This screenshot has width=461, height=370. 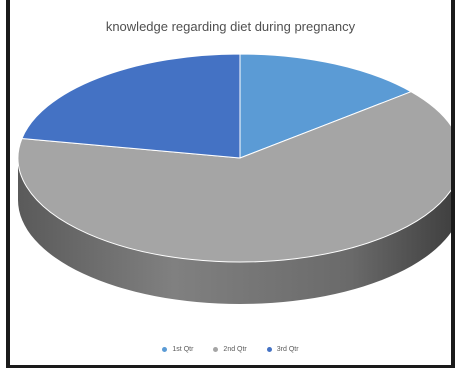 I want to click on pie-slice-1st-qtr, so click(x=326, y=106).